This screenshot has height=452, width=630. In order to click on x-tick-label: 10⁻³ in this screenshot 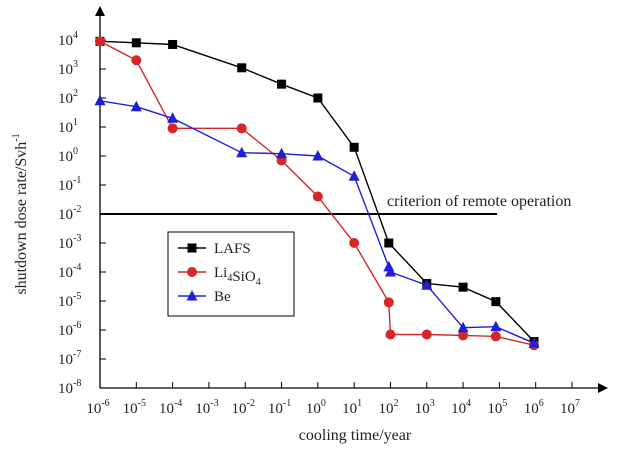, I will do `click(206, 407)`.